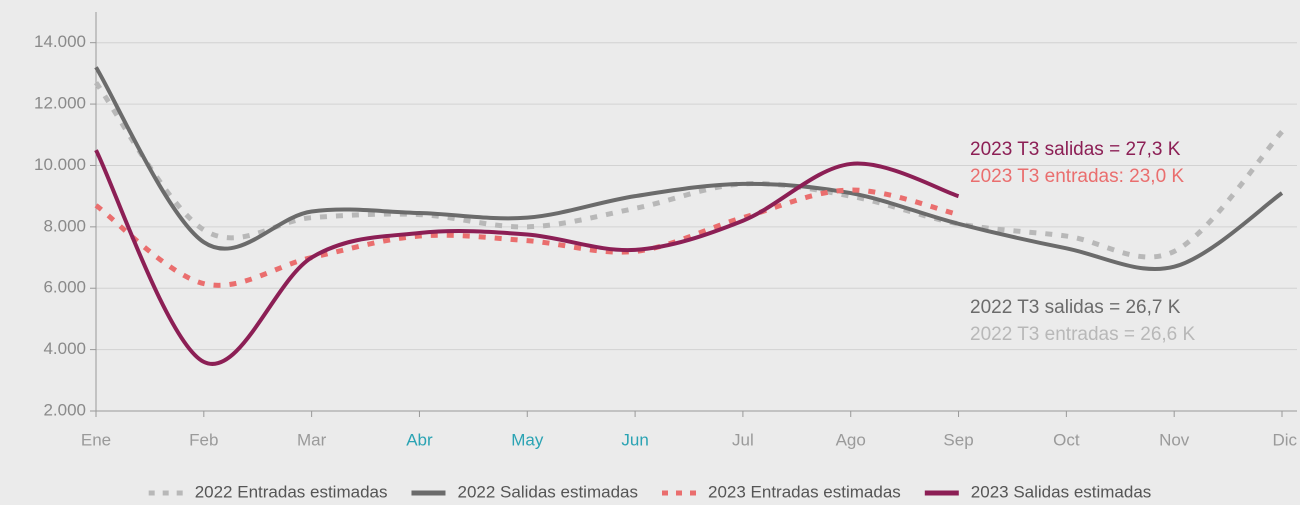 Image resolution: width=1300 pixels, height=505 pixels. I want to click on y-tick-label: 10.000, so click(60, 164).